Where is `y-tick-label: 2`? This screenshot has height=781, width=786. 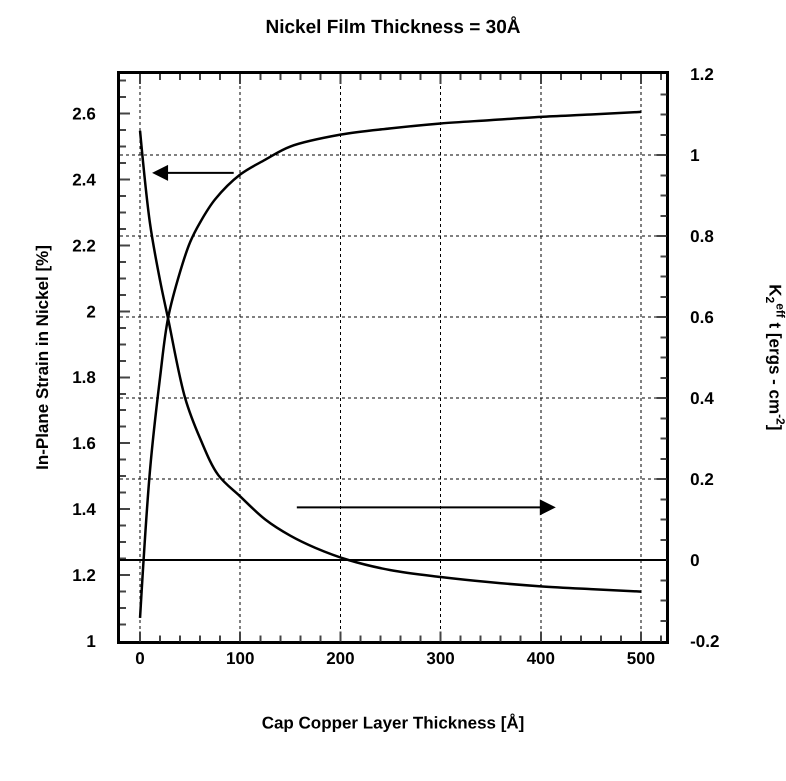
y-tick-label: 2 is located at coordinates (91, 312).